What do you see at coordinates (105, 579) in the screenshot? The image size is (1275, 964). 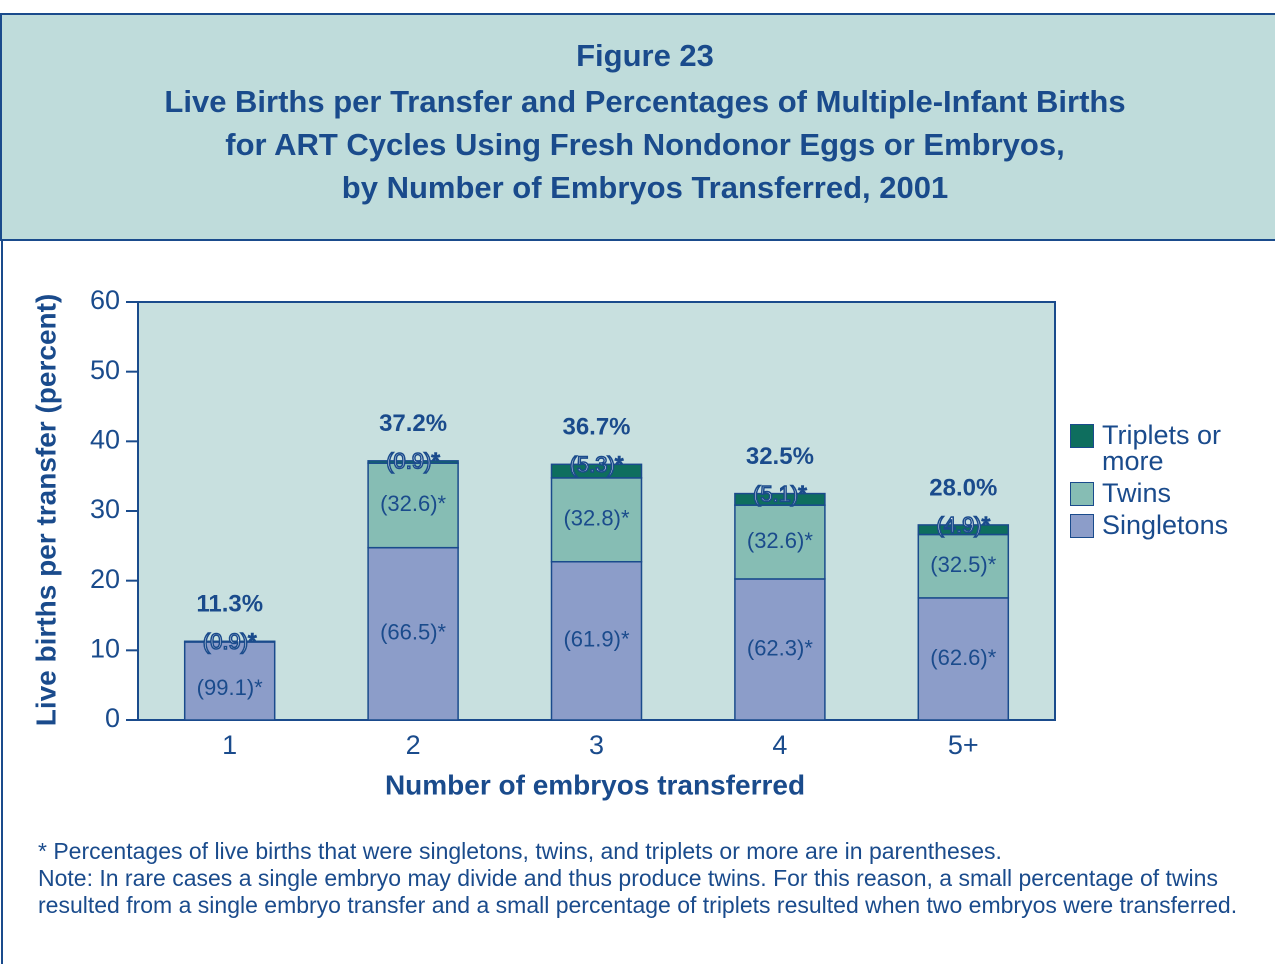 I see `y-tick-label: 20` at bounding box center [105, 579].